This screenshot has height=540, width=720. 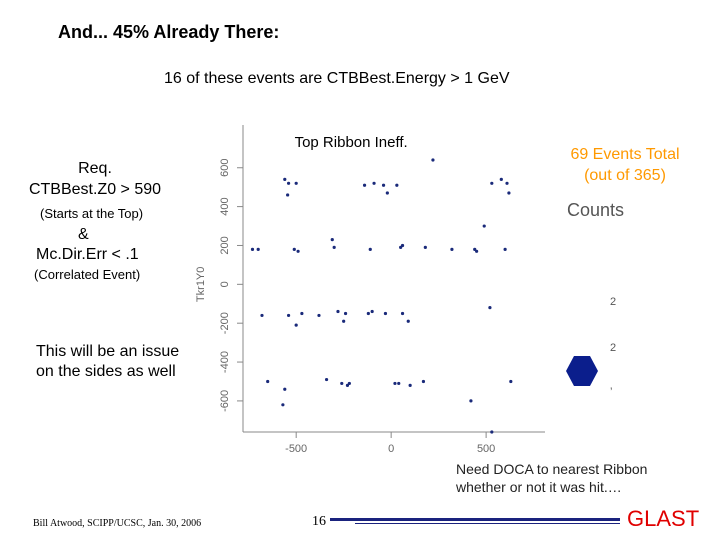 What do you see at coordinates (475, 519) in the screenshot?
I see `footer-rule` at bounding box center [475, 519].